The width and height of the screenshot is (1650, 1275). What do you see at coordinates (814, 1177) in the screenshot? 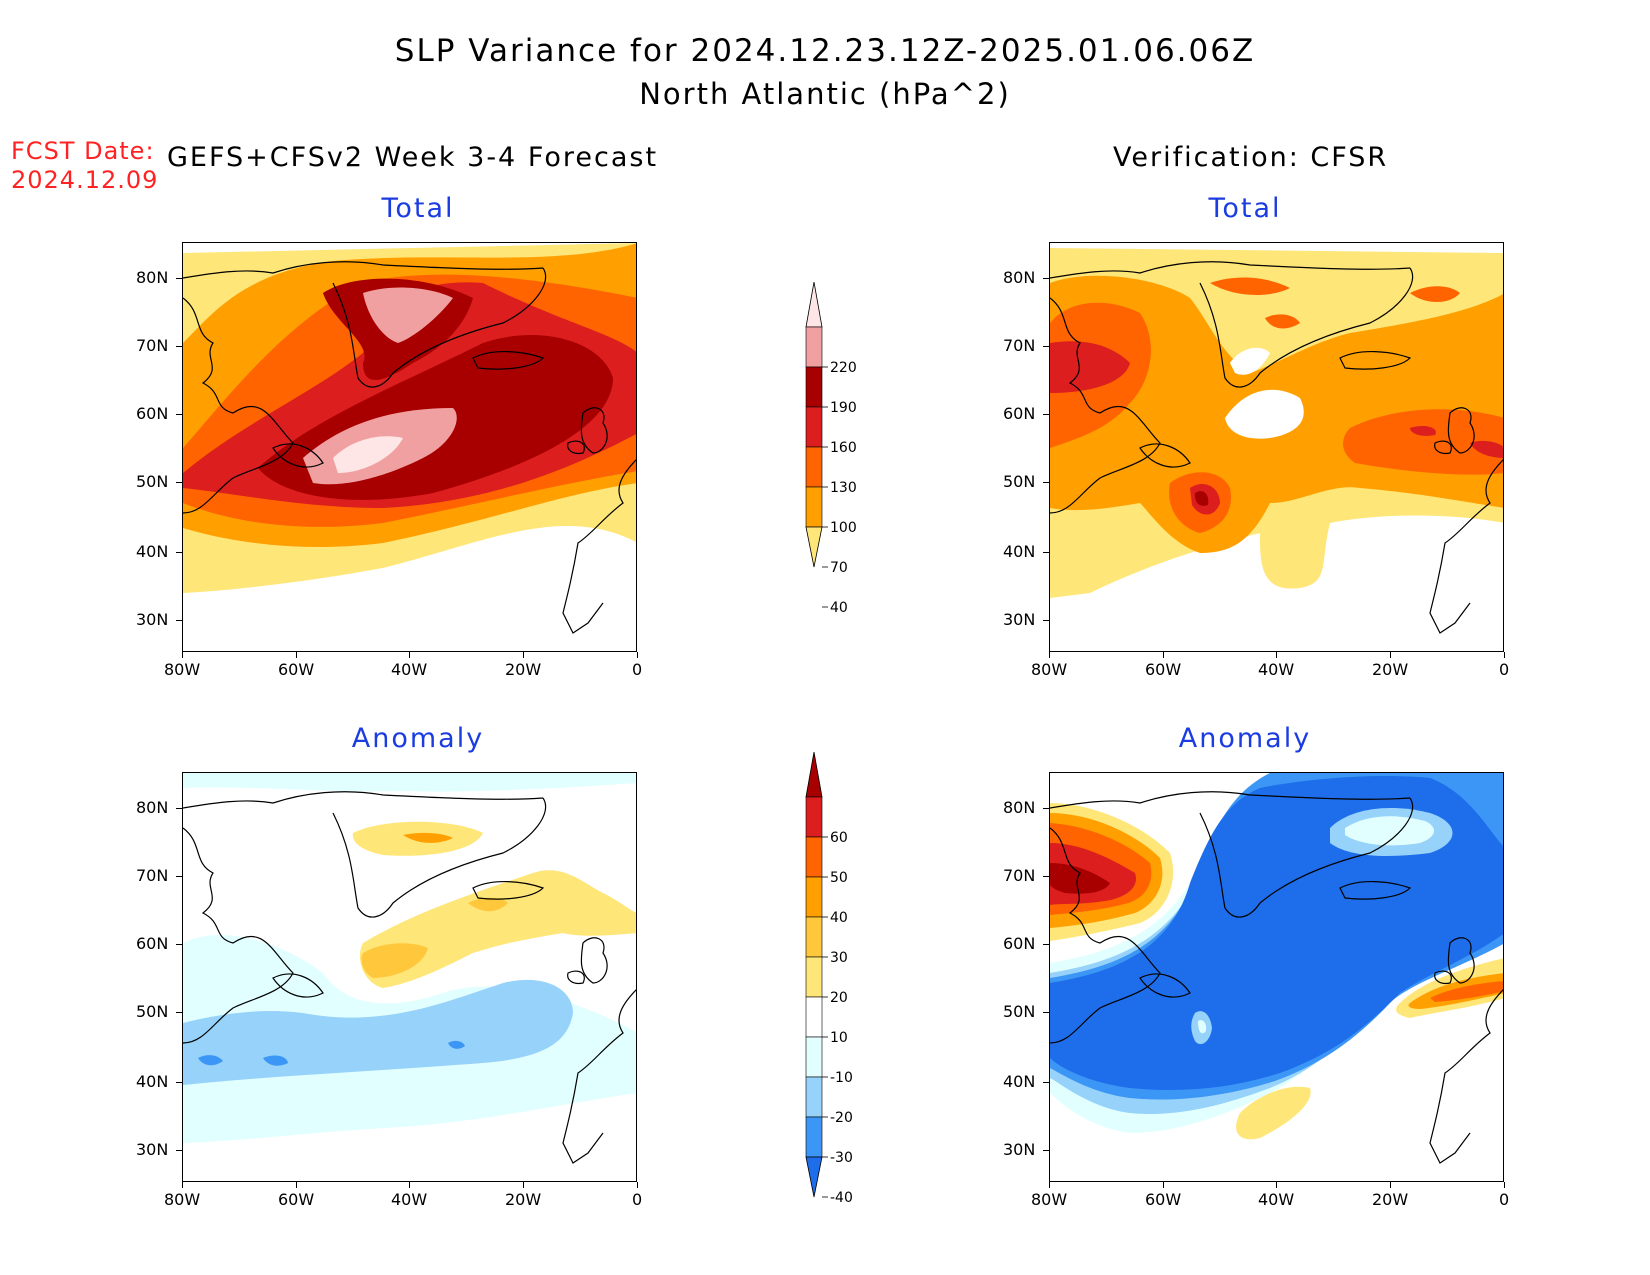
I see `anomaly-colorbar-bottom-triangle` at bounding box center [814, 1177].